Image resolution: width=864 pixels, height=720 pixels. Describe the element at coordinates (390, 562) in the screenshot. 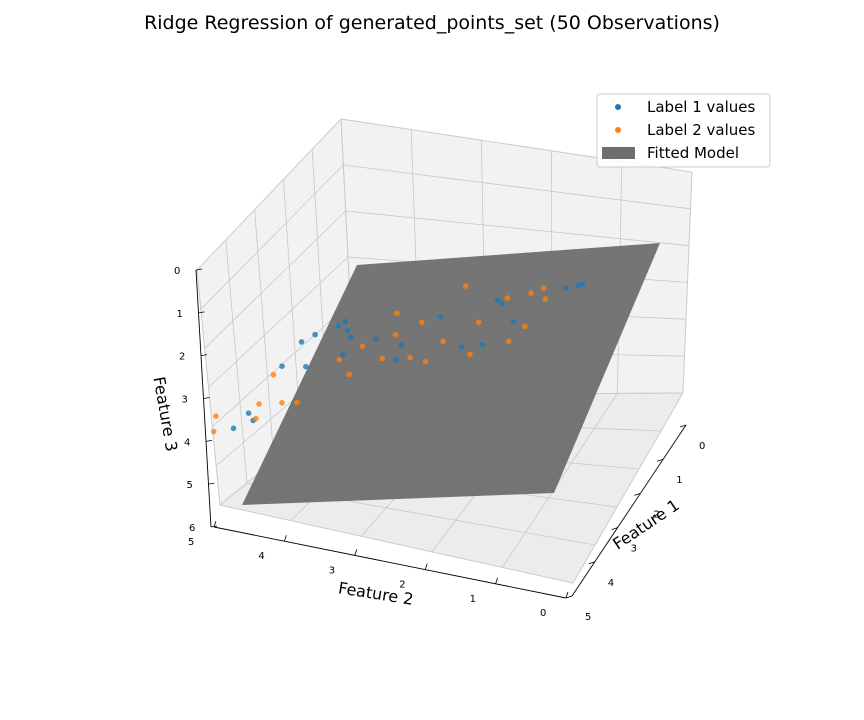

I see `y-axis-line` at that location.